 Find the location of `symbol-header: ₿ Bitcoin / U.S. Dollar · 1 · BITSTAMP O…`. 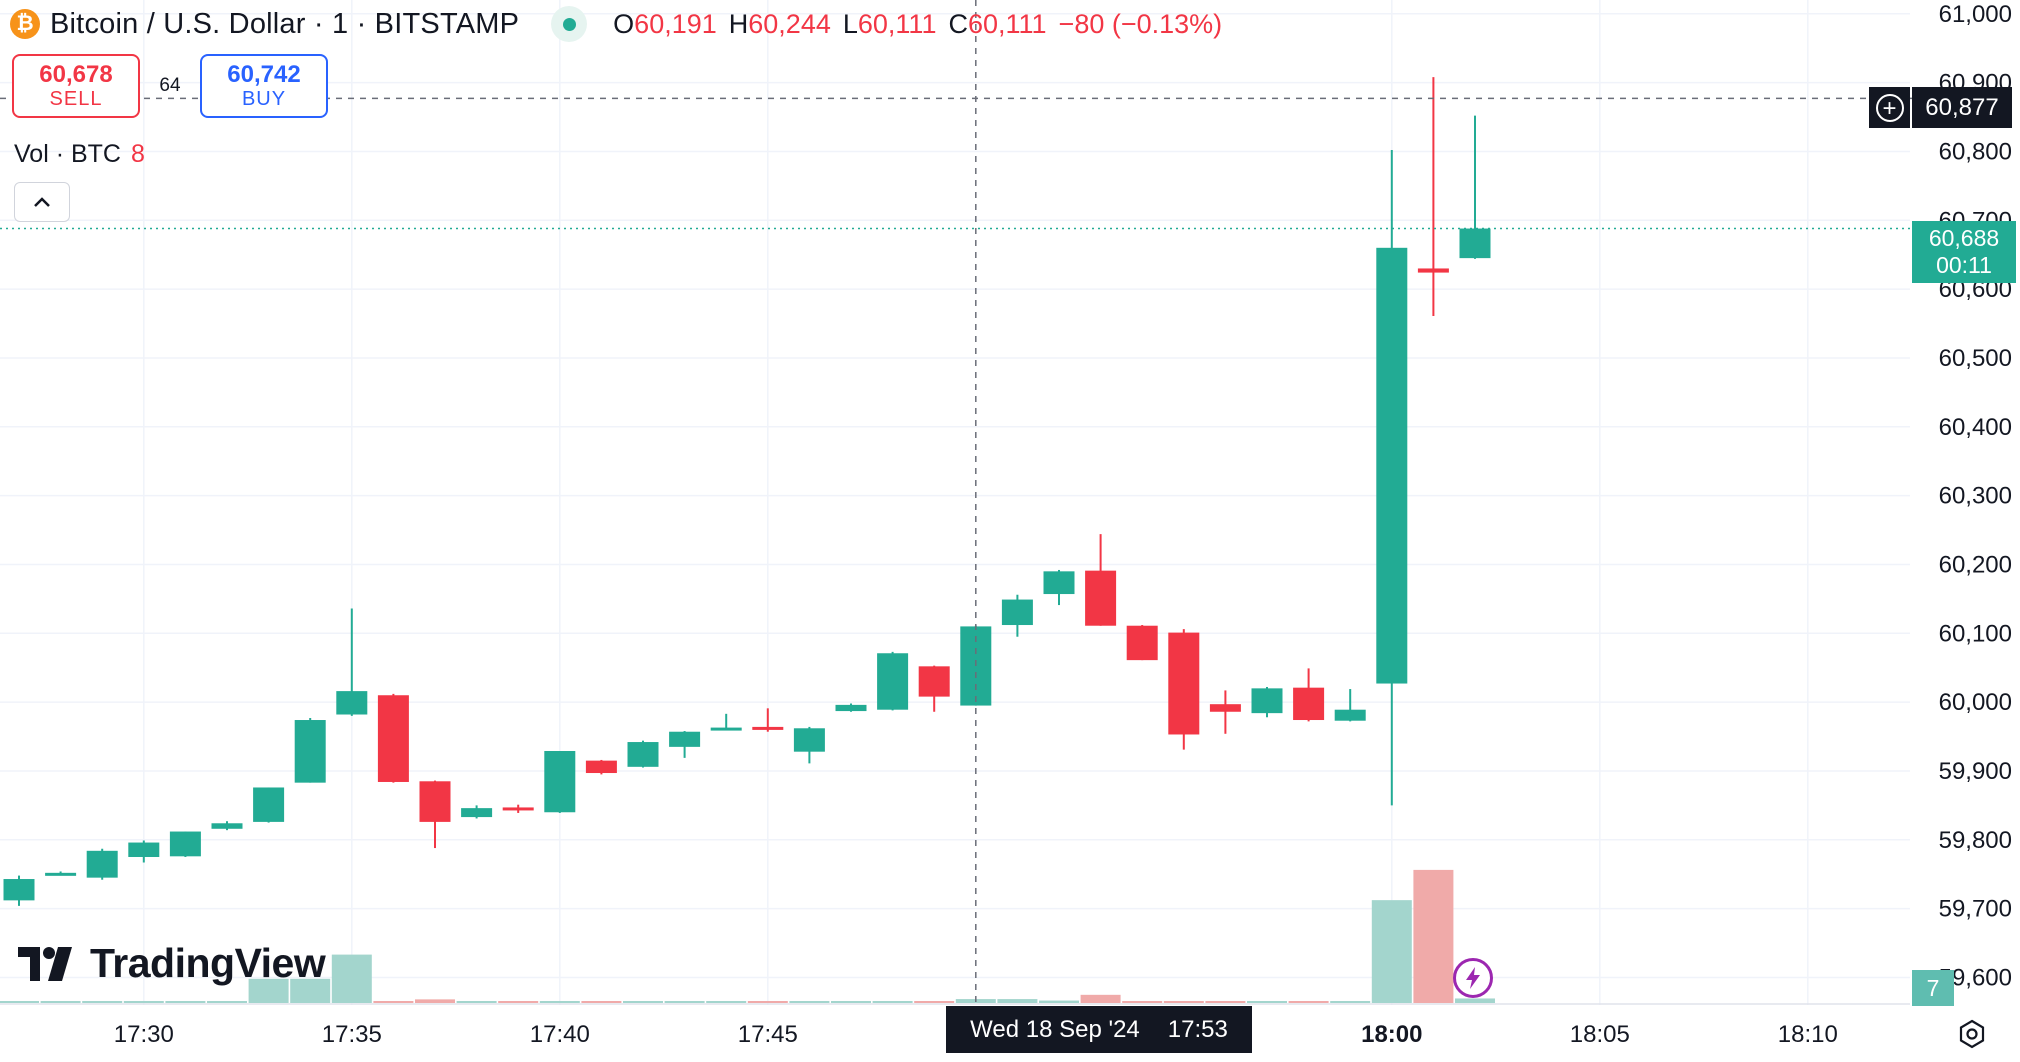

symbol-header: ₿ Bitcoin / U.S. Dollar · 1 · BITSTAMP O… is located at coordinates (616, 24).